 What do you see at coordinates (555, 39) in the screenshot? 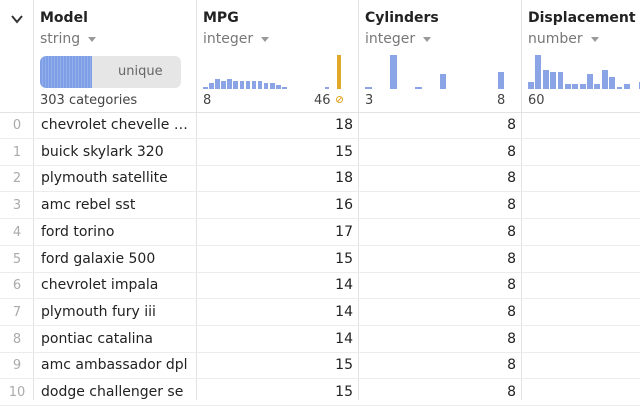
I see `type-label: number` at bounding box center [555, 39].